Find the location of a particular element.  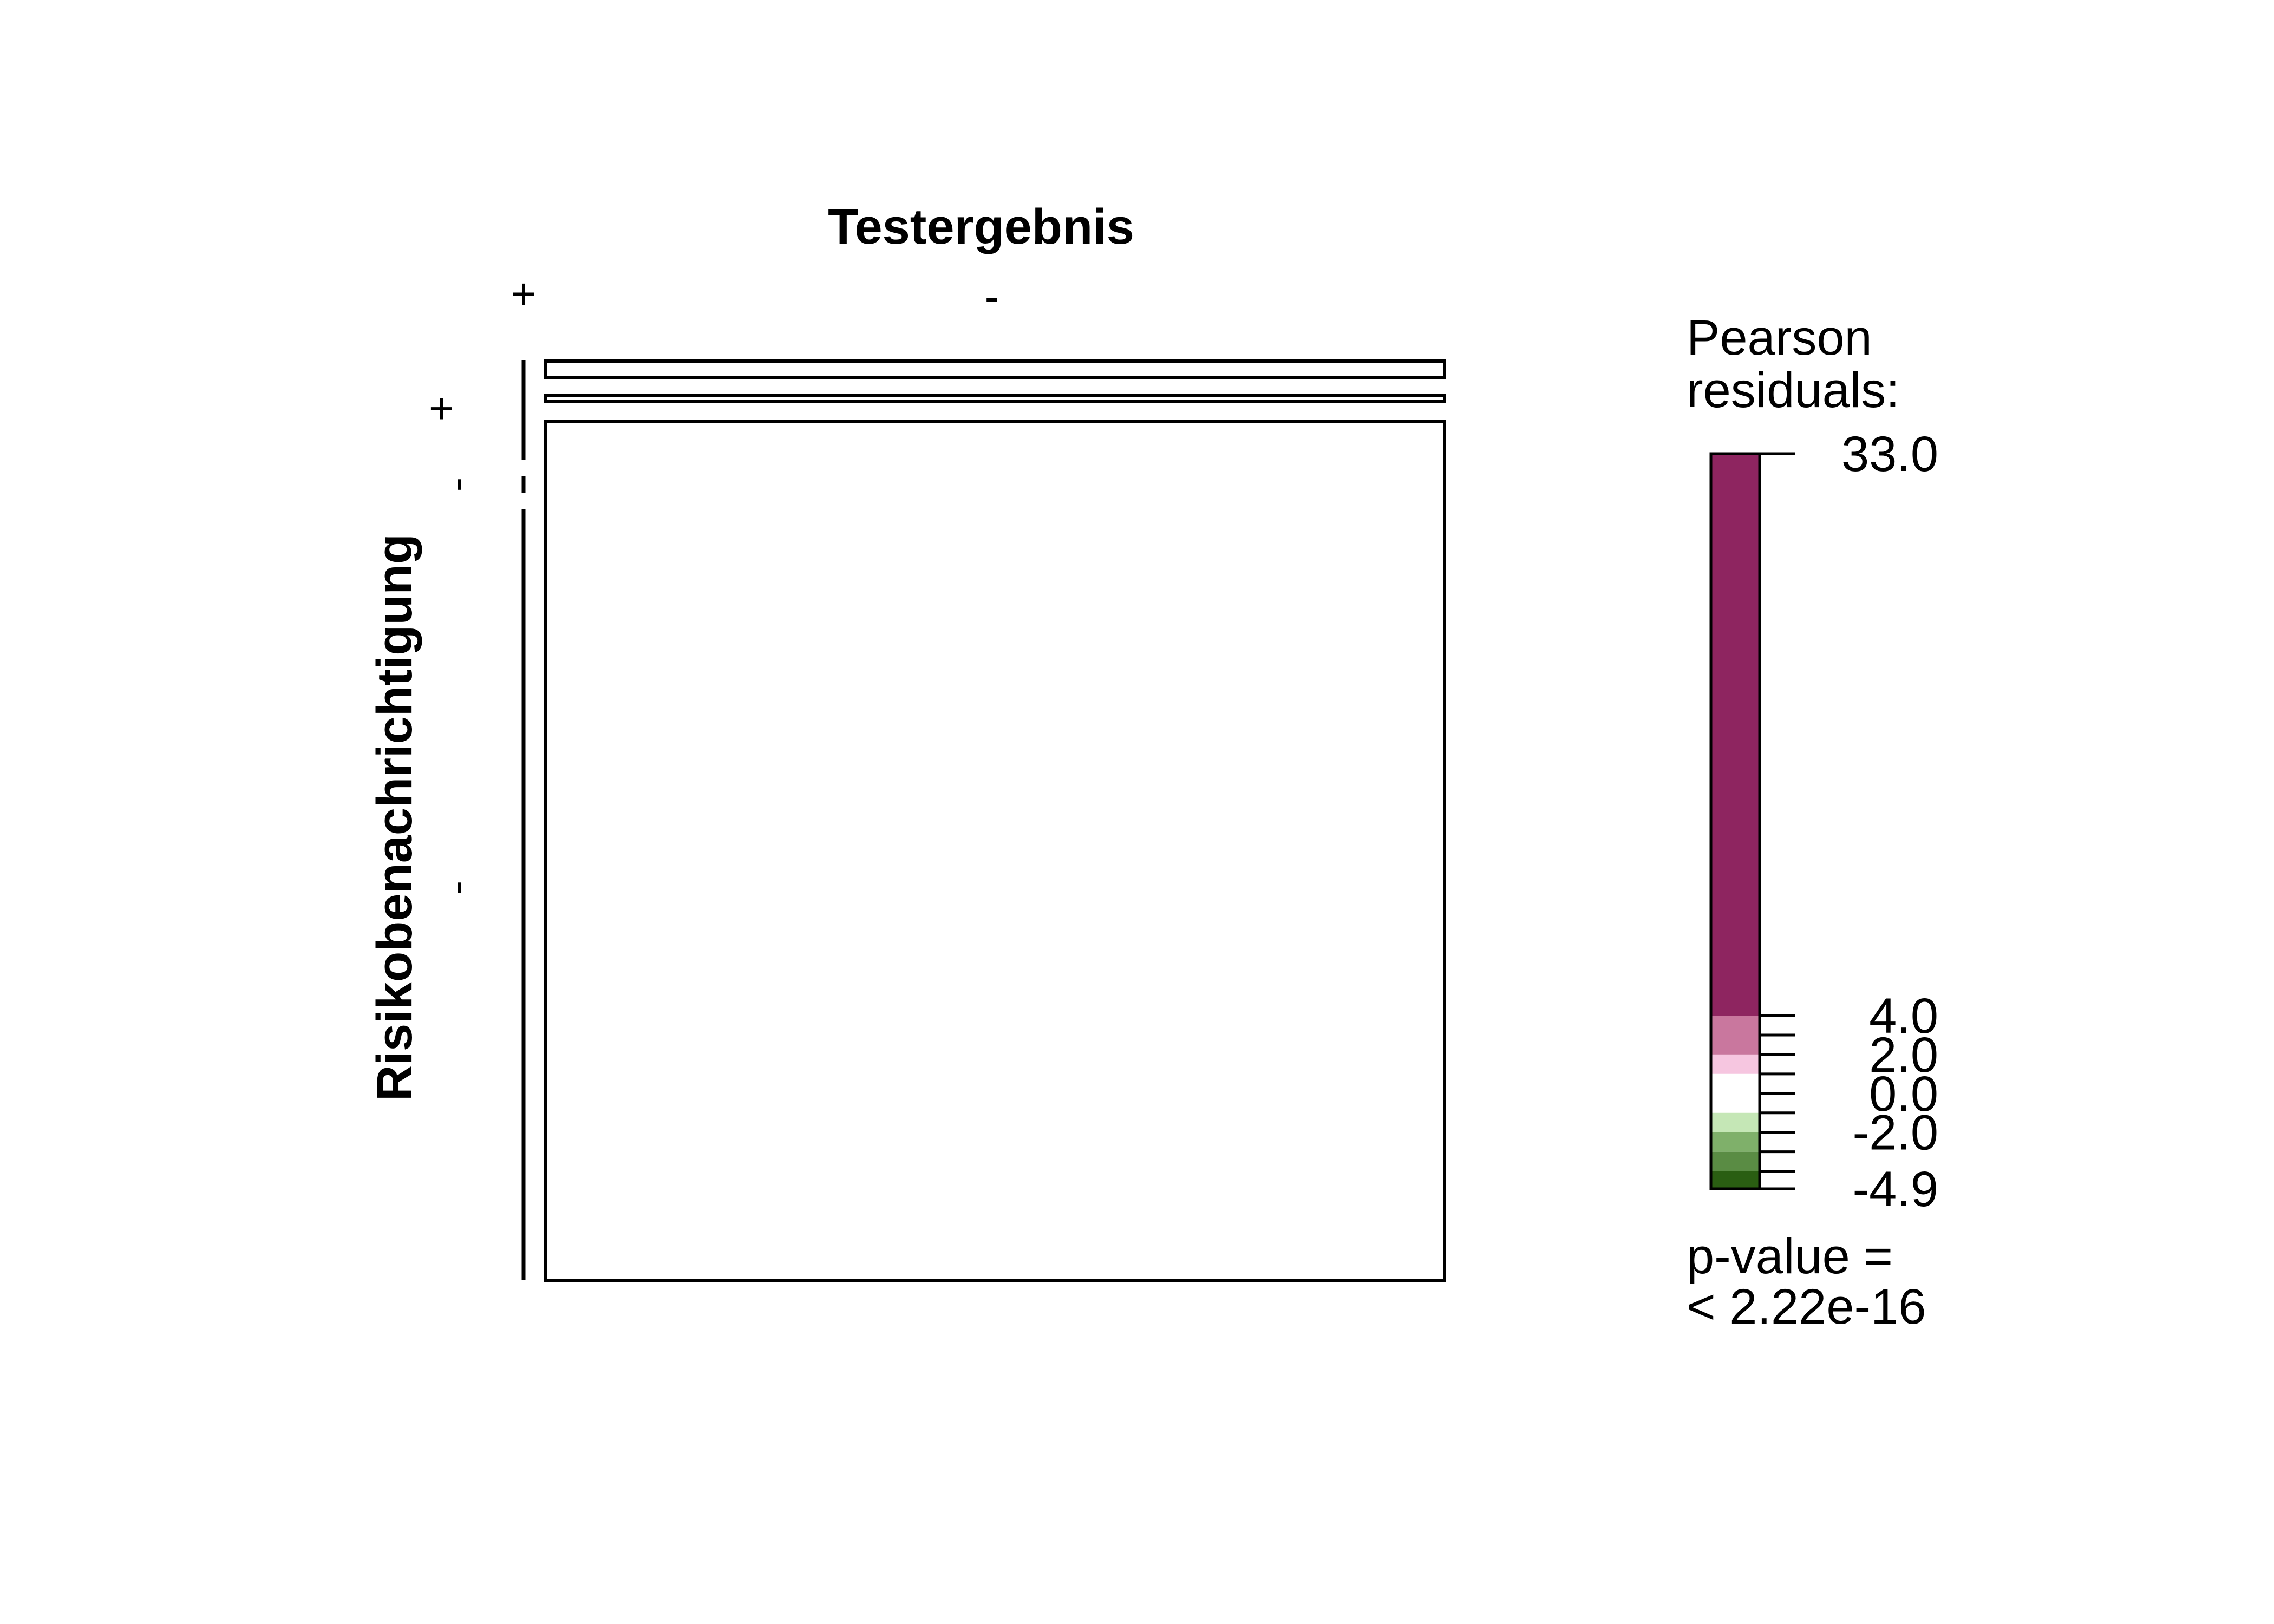

legend-tick-label-4: -2.0 is located at coordinates (1895, 1133).